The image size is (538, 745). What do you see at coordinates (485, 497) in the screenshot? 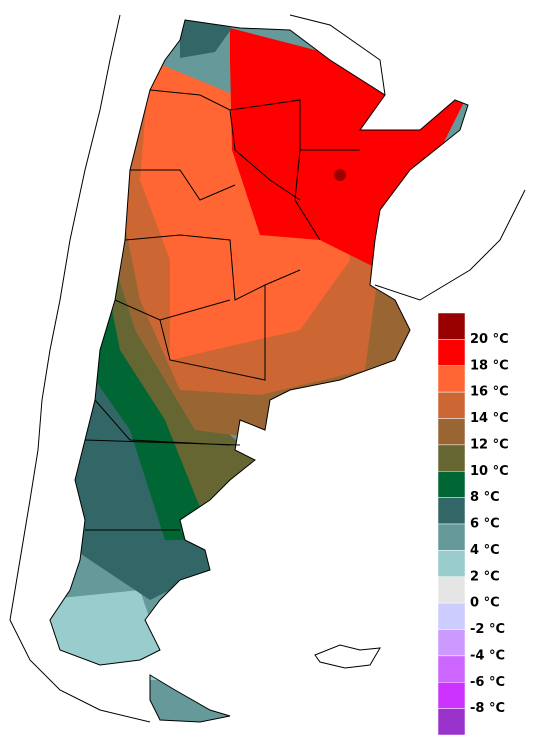
I see `legend-label: 8 °C` at bounding box center [485, 497].